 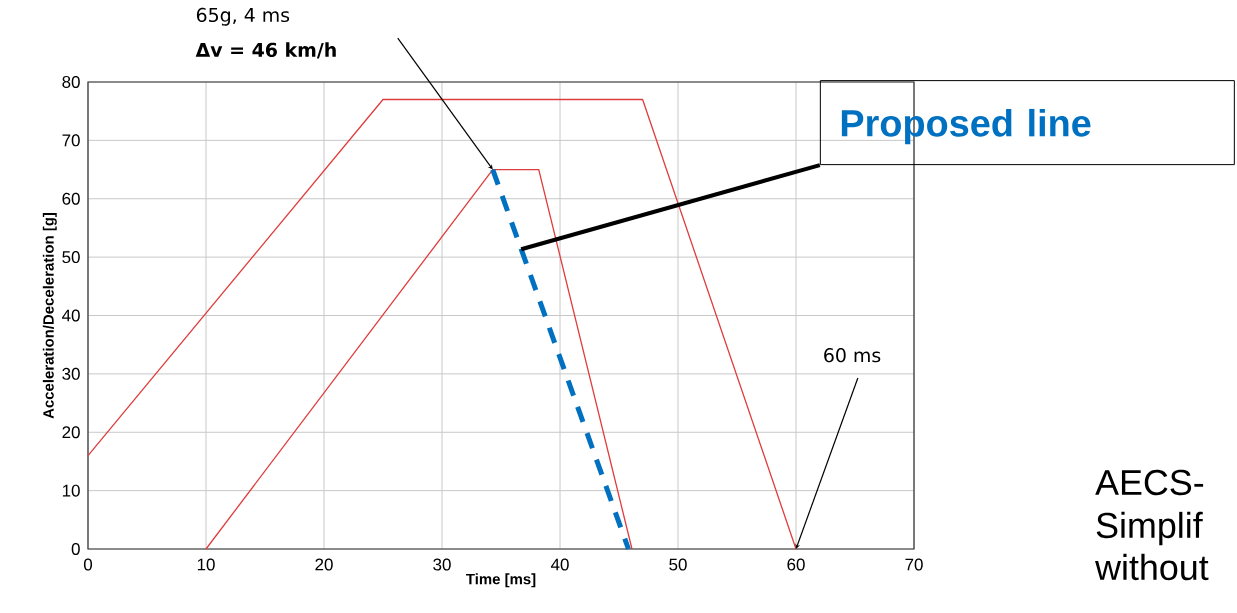 I want to click on y-tick-label: 30, so click(x=71, y=373).